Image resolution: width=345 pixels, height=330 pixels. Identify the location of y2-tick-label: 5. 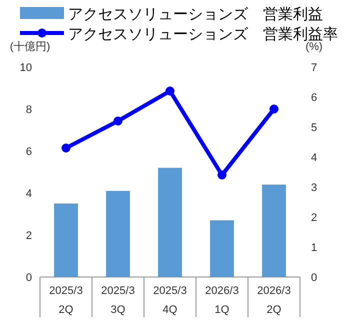
(314, 128).